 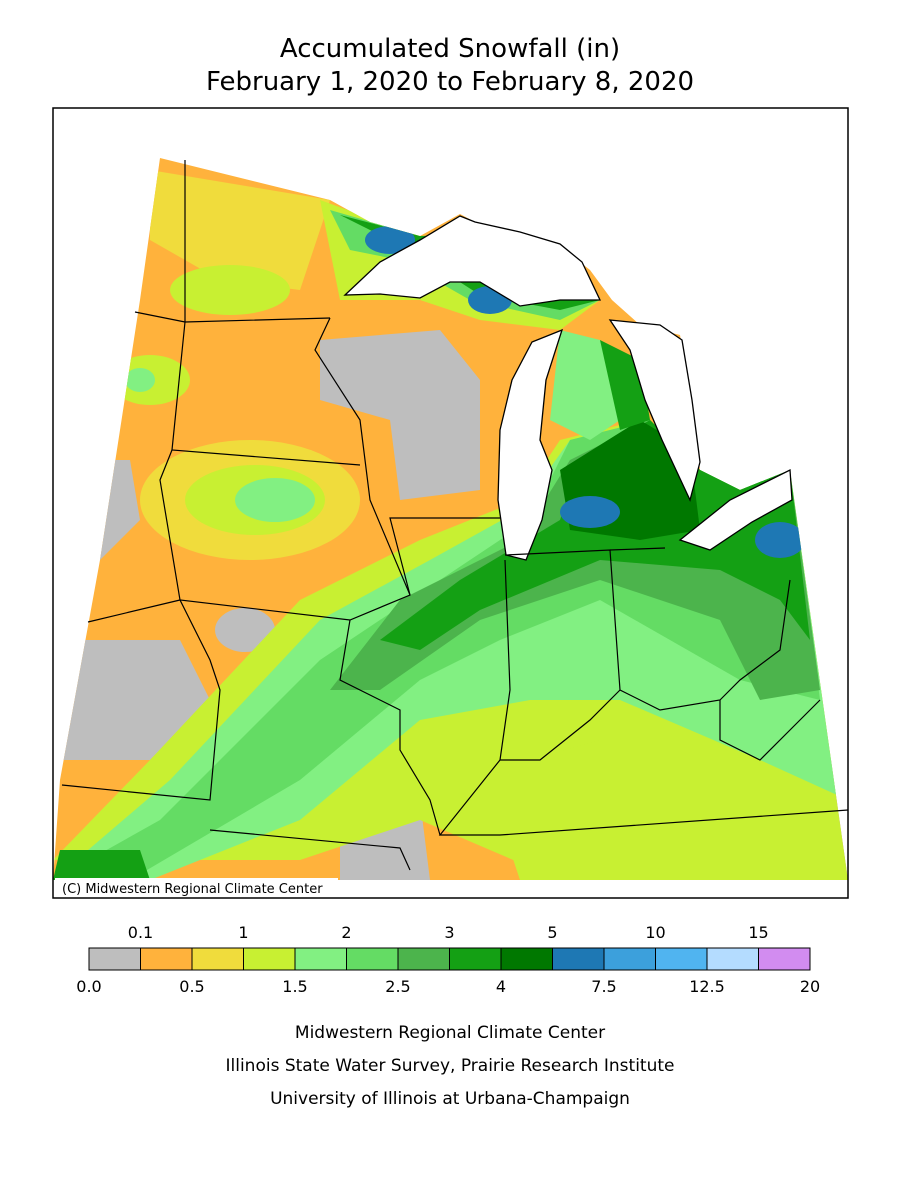 What do you see at coordinates (192, 889) in the screenshot?
I see `copyright: (C) Midwestern Regional Climate Center` at bounding box center [192, 889].